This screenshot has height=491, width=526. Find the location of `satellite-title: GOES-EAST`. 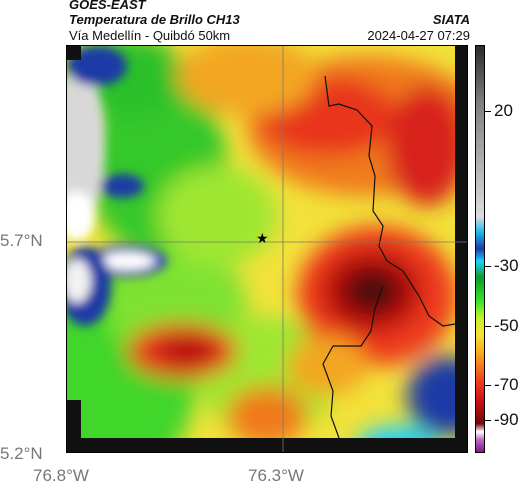

satellite-title: GOES-EAST is located at coordinates (107, 6).